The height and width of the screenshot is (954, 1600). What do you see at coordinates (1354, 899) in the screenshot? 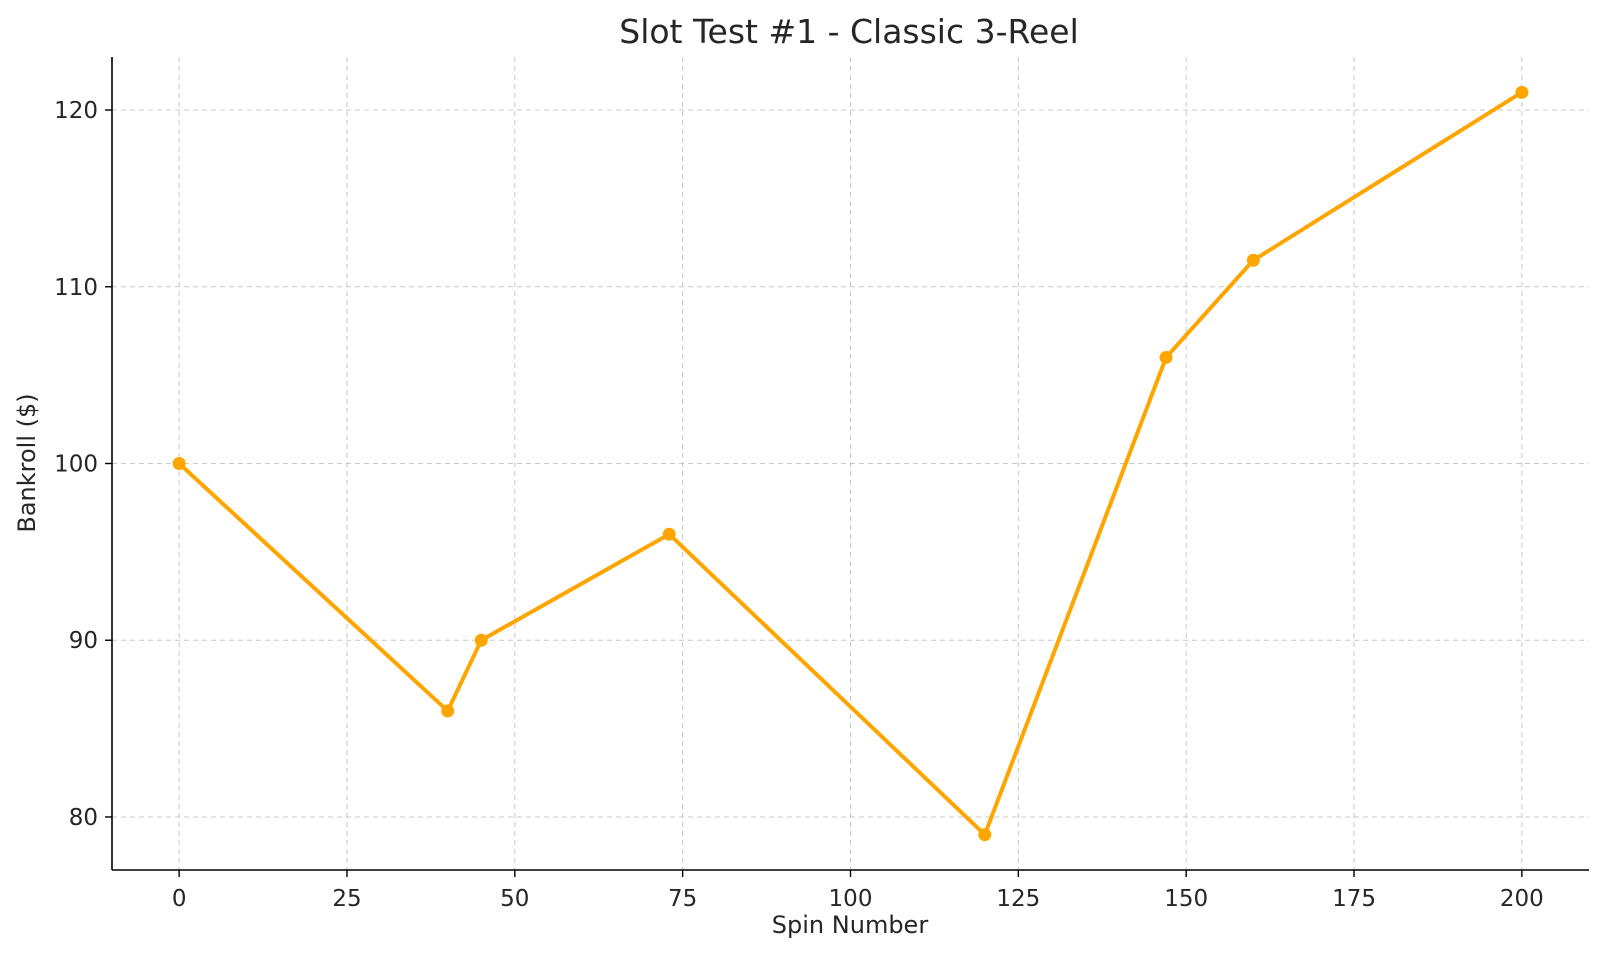
I see `x-tick-label: 175` at bounding box center [1354, 899].